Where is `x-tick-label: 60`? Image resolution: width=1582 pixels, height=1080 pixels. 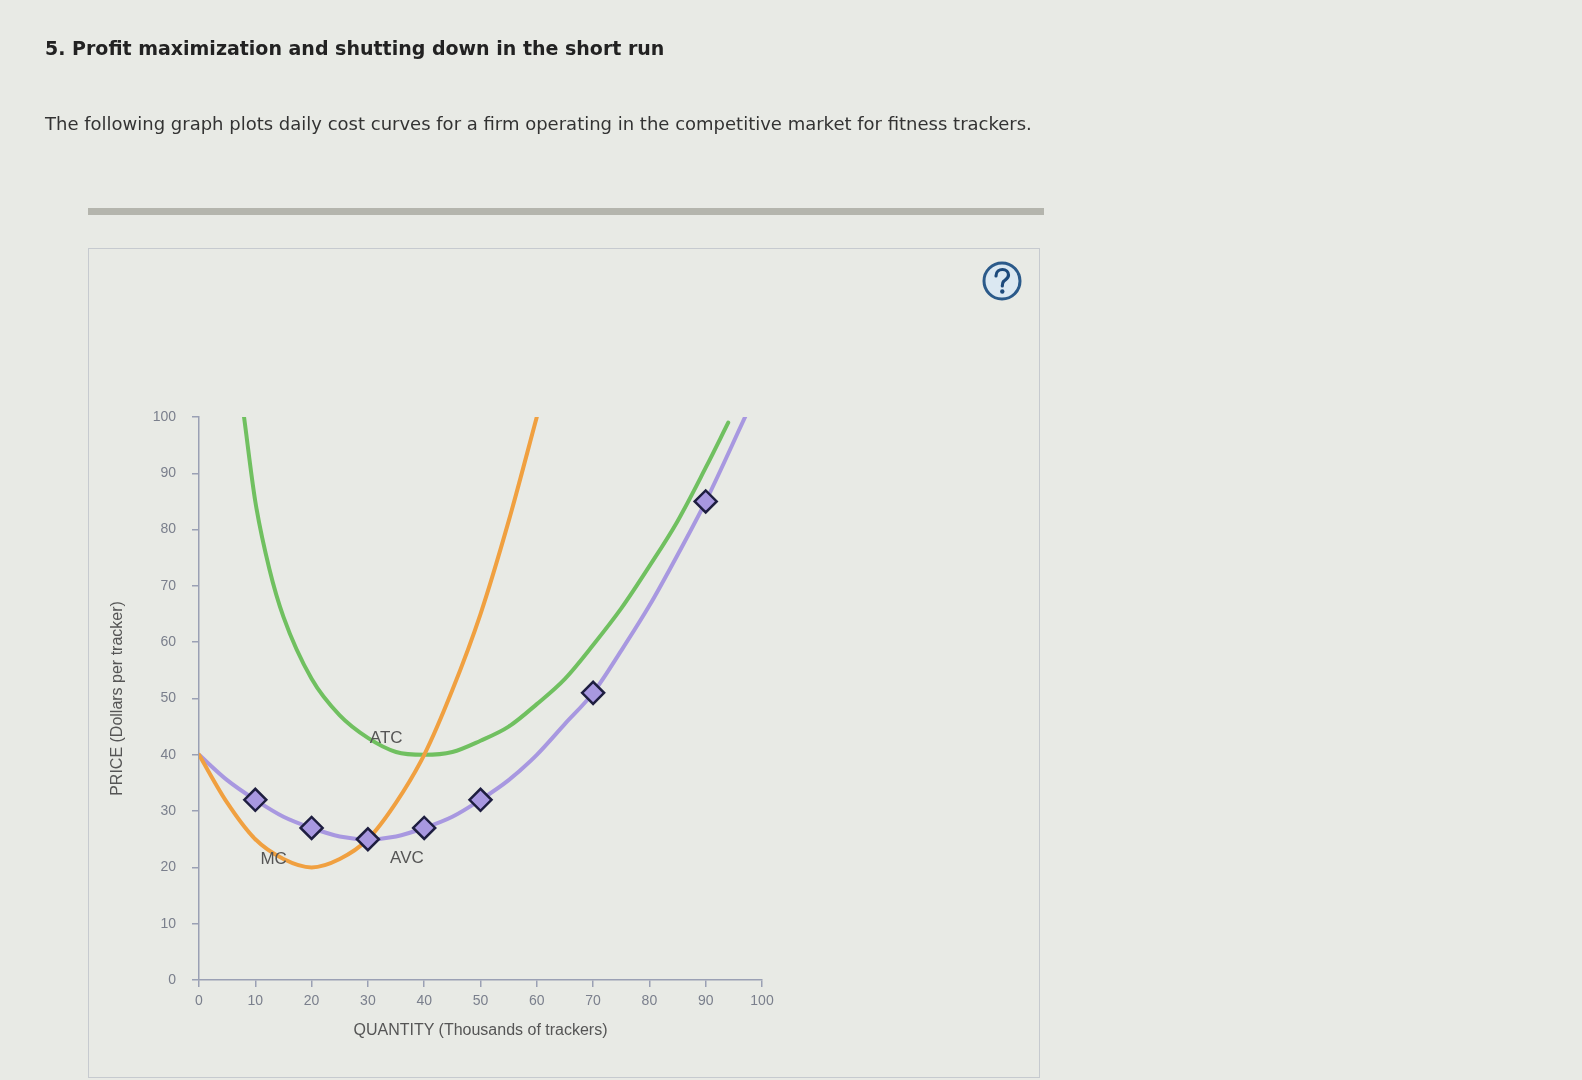 x-tick-label: 60 is located at coordinates (537, 1000).